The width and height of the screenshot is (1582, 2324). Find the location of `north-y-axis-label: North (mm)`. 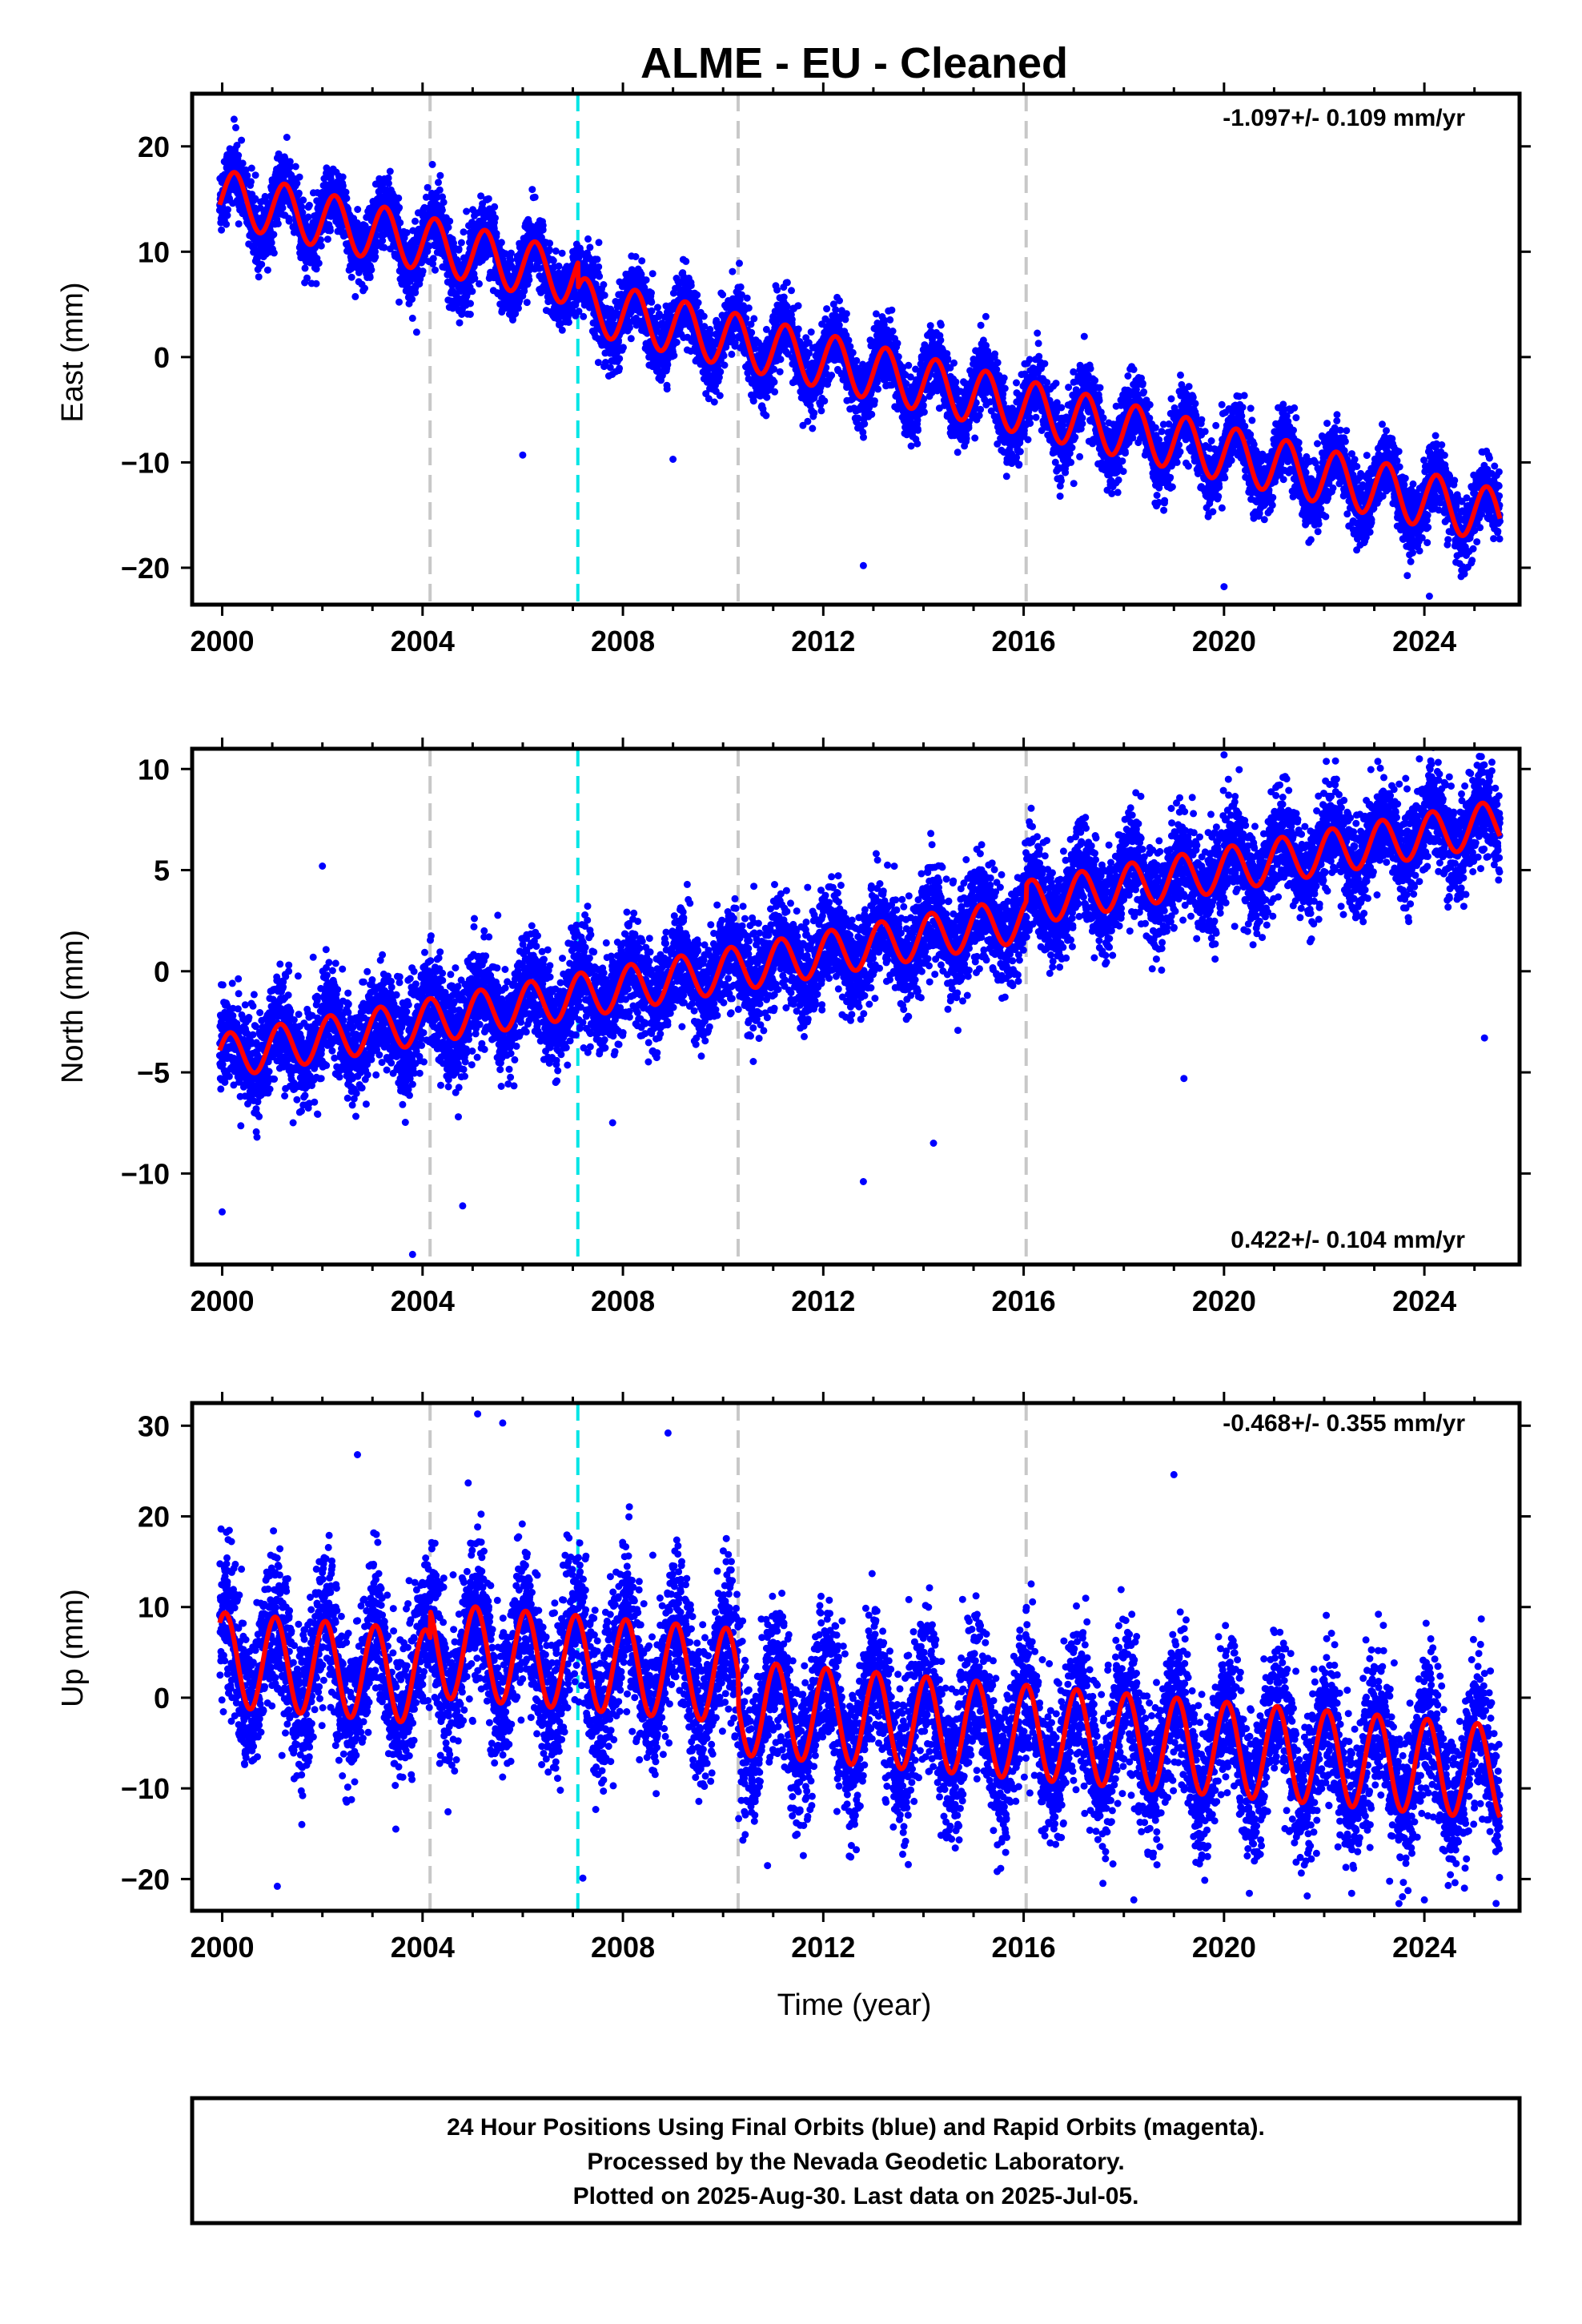

north-y-axis-label: North (mm) is located at coordinates (73, 1007).